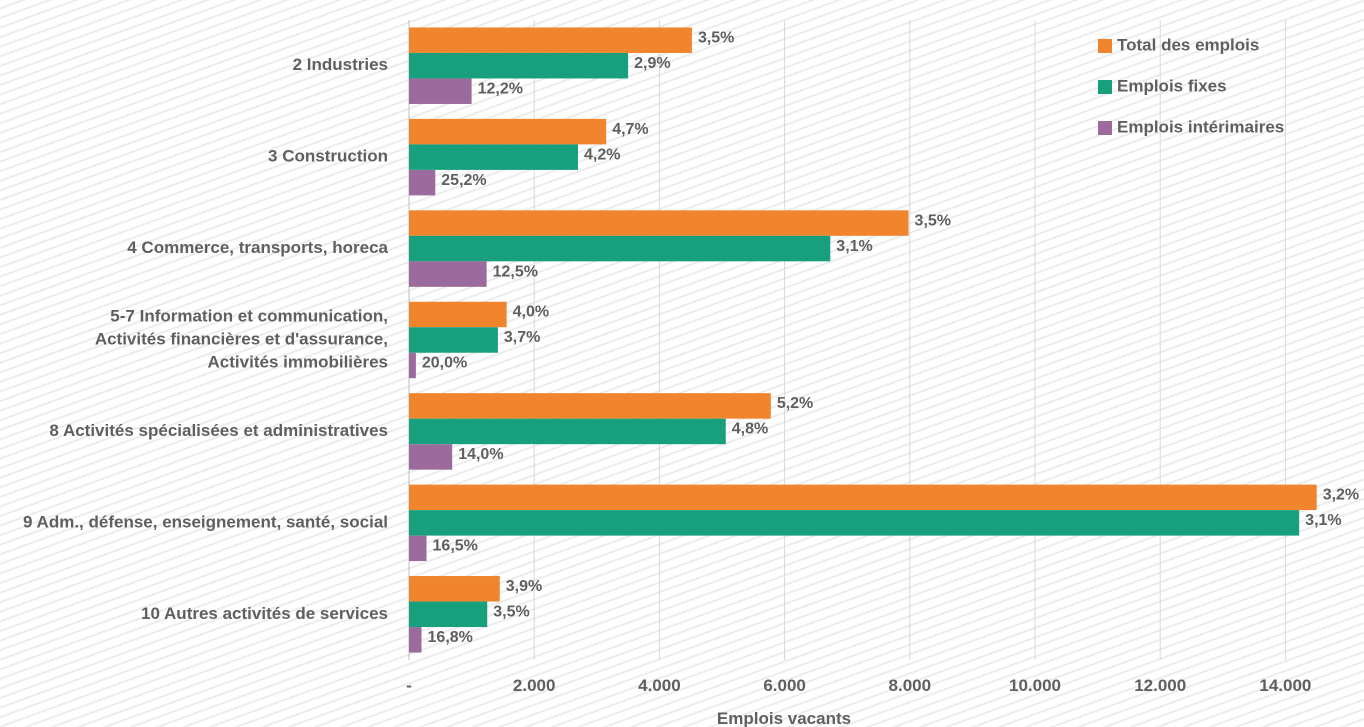 This screenshot has width=1364, height=727. Describe the element at coordinates (1285, 685) in the screenshot. I see `x-tick-label: 14.000` at that location.